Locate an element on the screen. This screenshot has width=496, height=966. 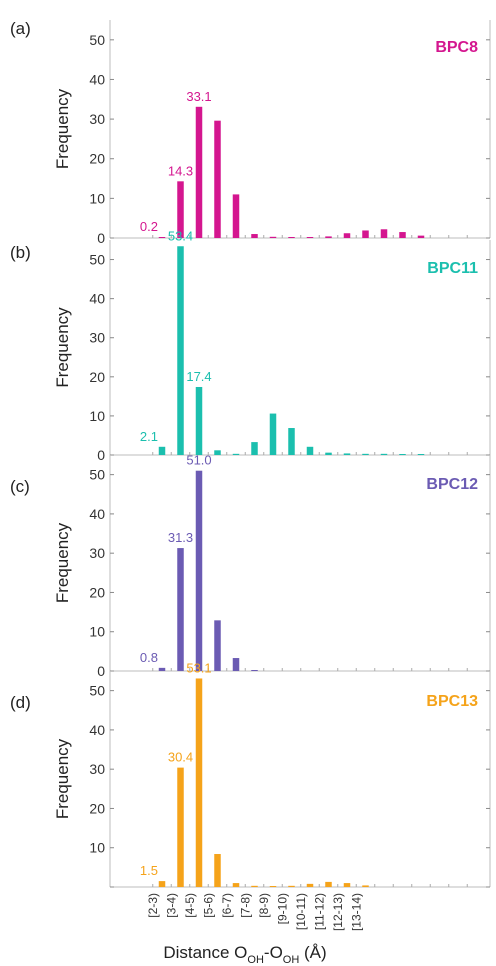
data-label: 53.4 is located at coordinates (180, 235).